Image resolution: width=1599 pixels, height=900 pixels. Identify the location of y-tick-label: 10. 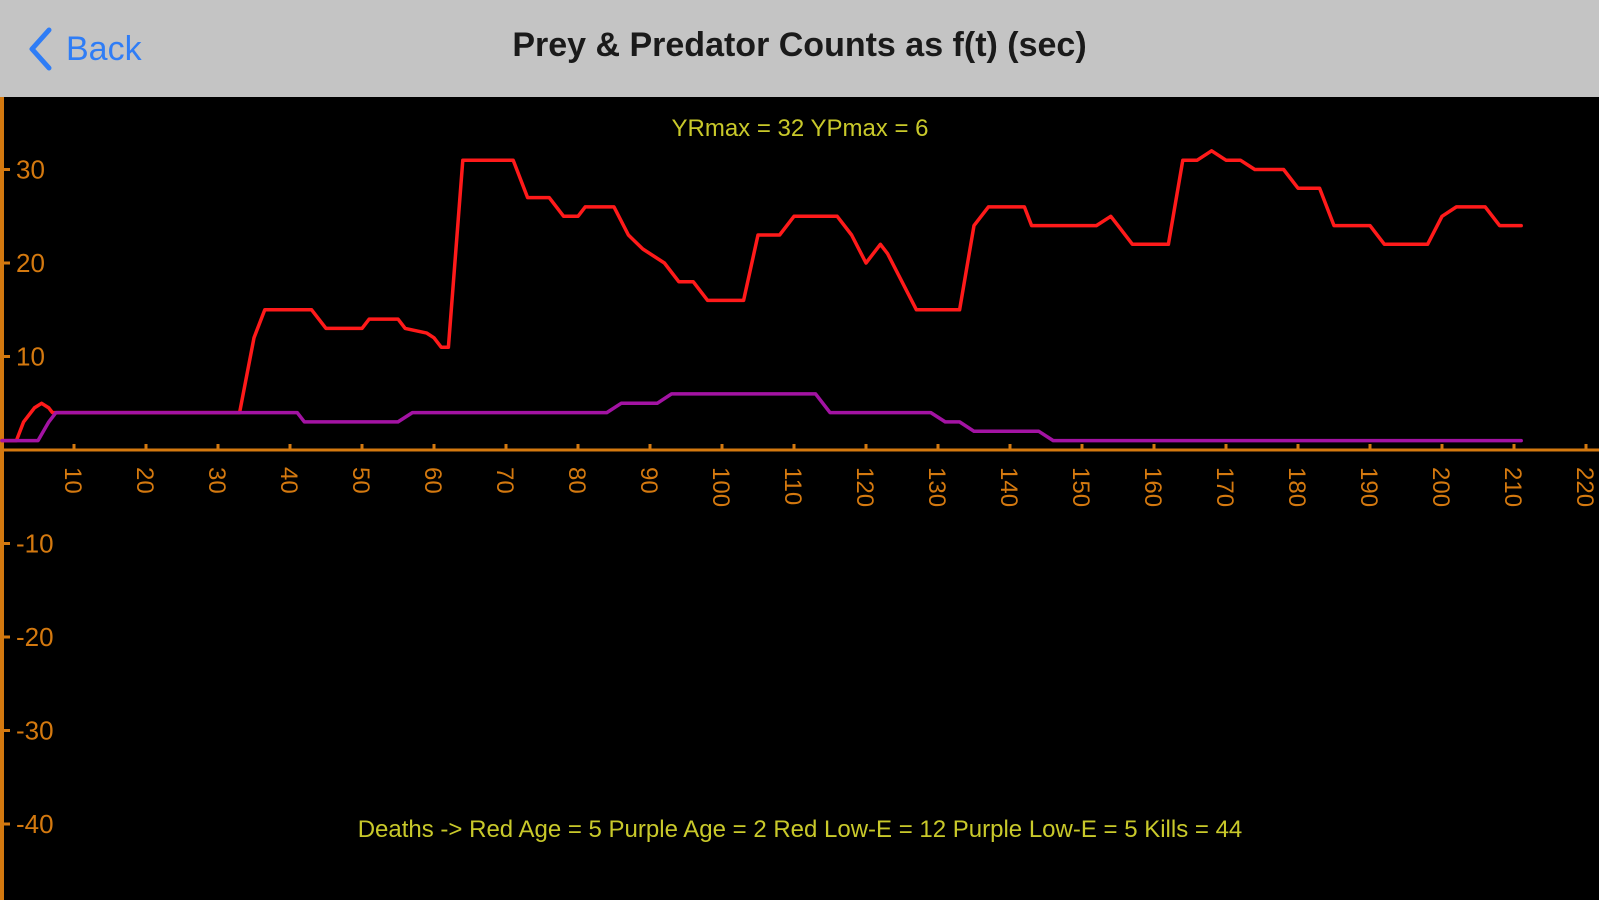
(30, 357).